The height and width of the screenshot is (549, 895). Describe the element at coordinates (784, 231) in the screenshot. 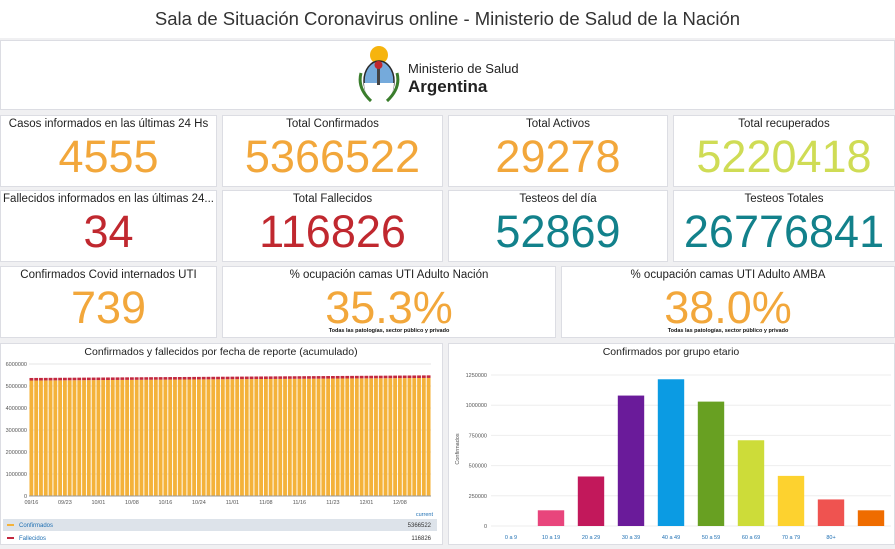

I see `stat-value: 26776841` at that location.